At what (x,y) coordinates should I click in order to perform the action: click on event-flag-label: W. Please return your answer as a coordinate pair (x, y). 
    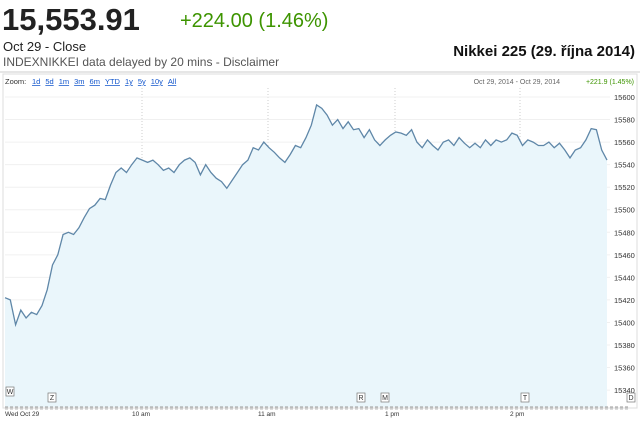
    Looking at the image, I should click on (10, 392).